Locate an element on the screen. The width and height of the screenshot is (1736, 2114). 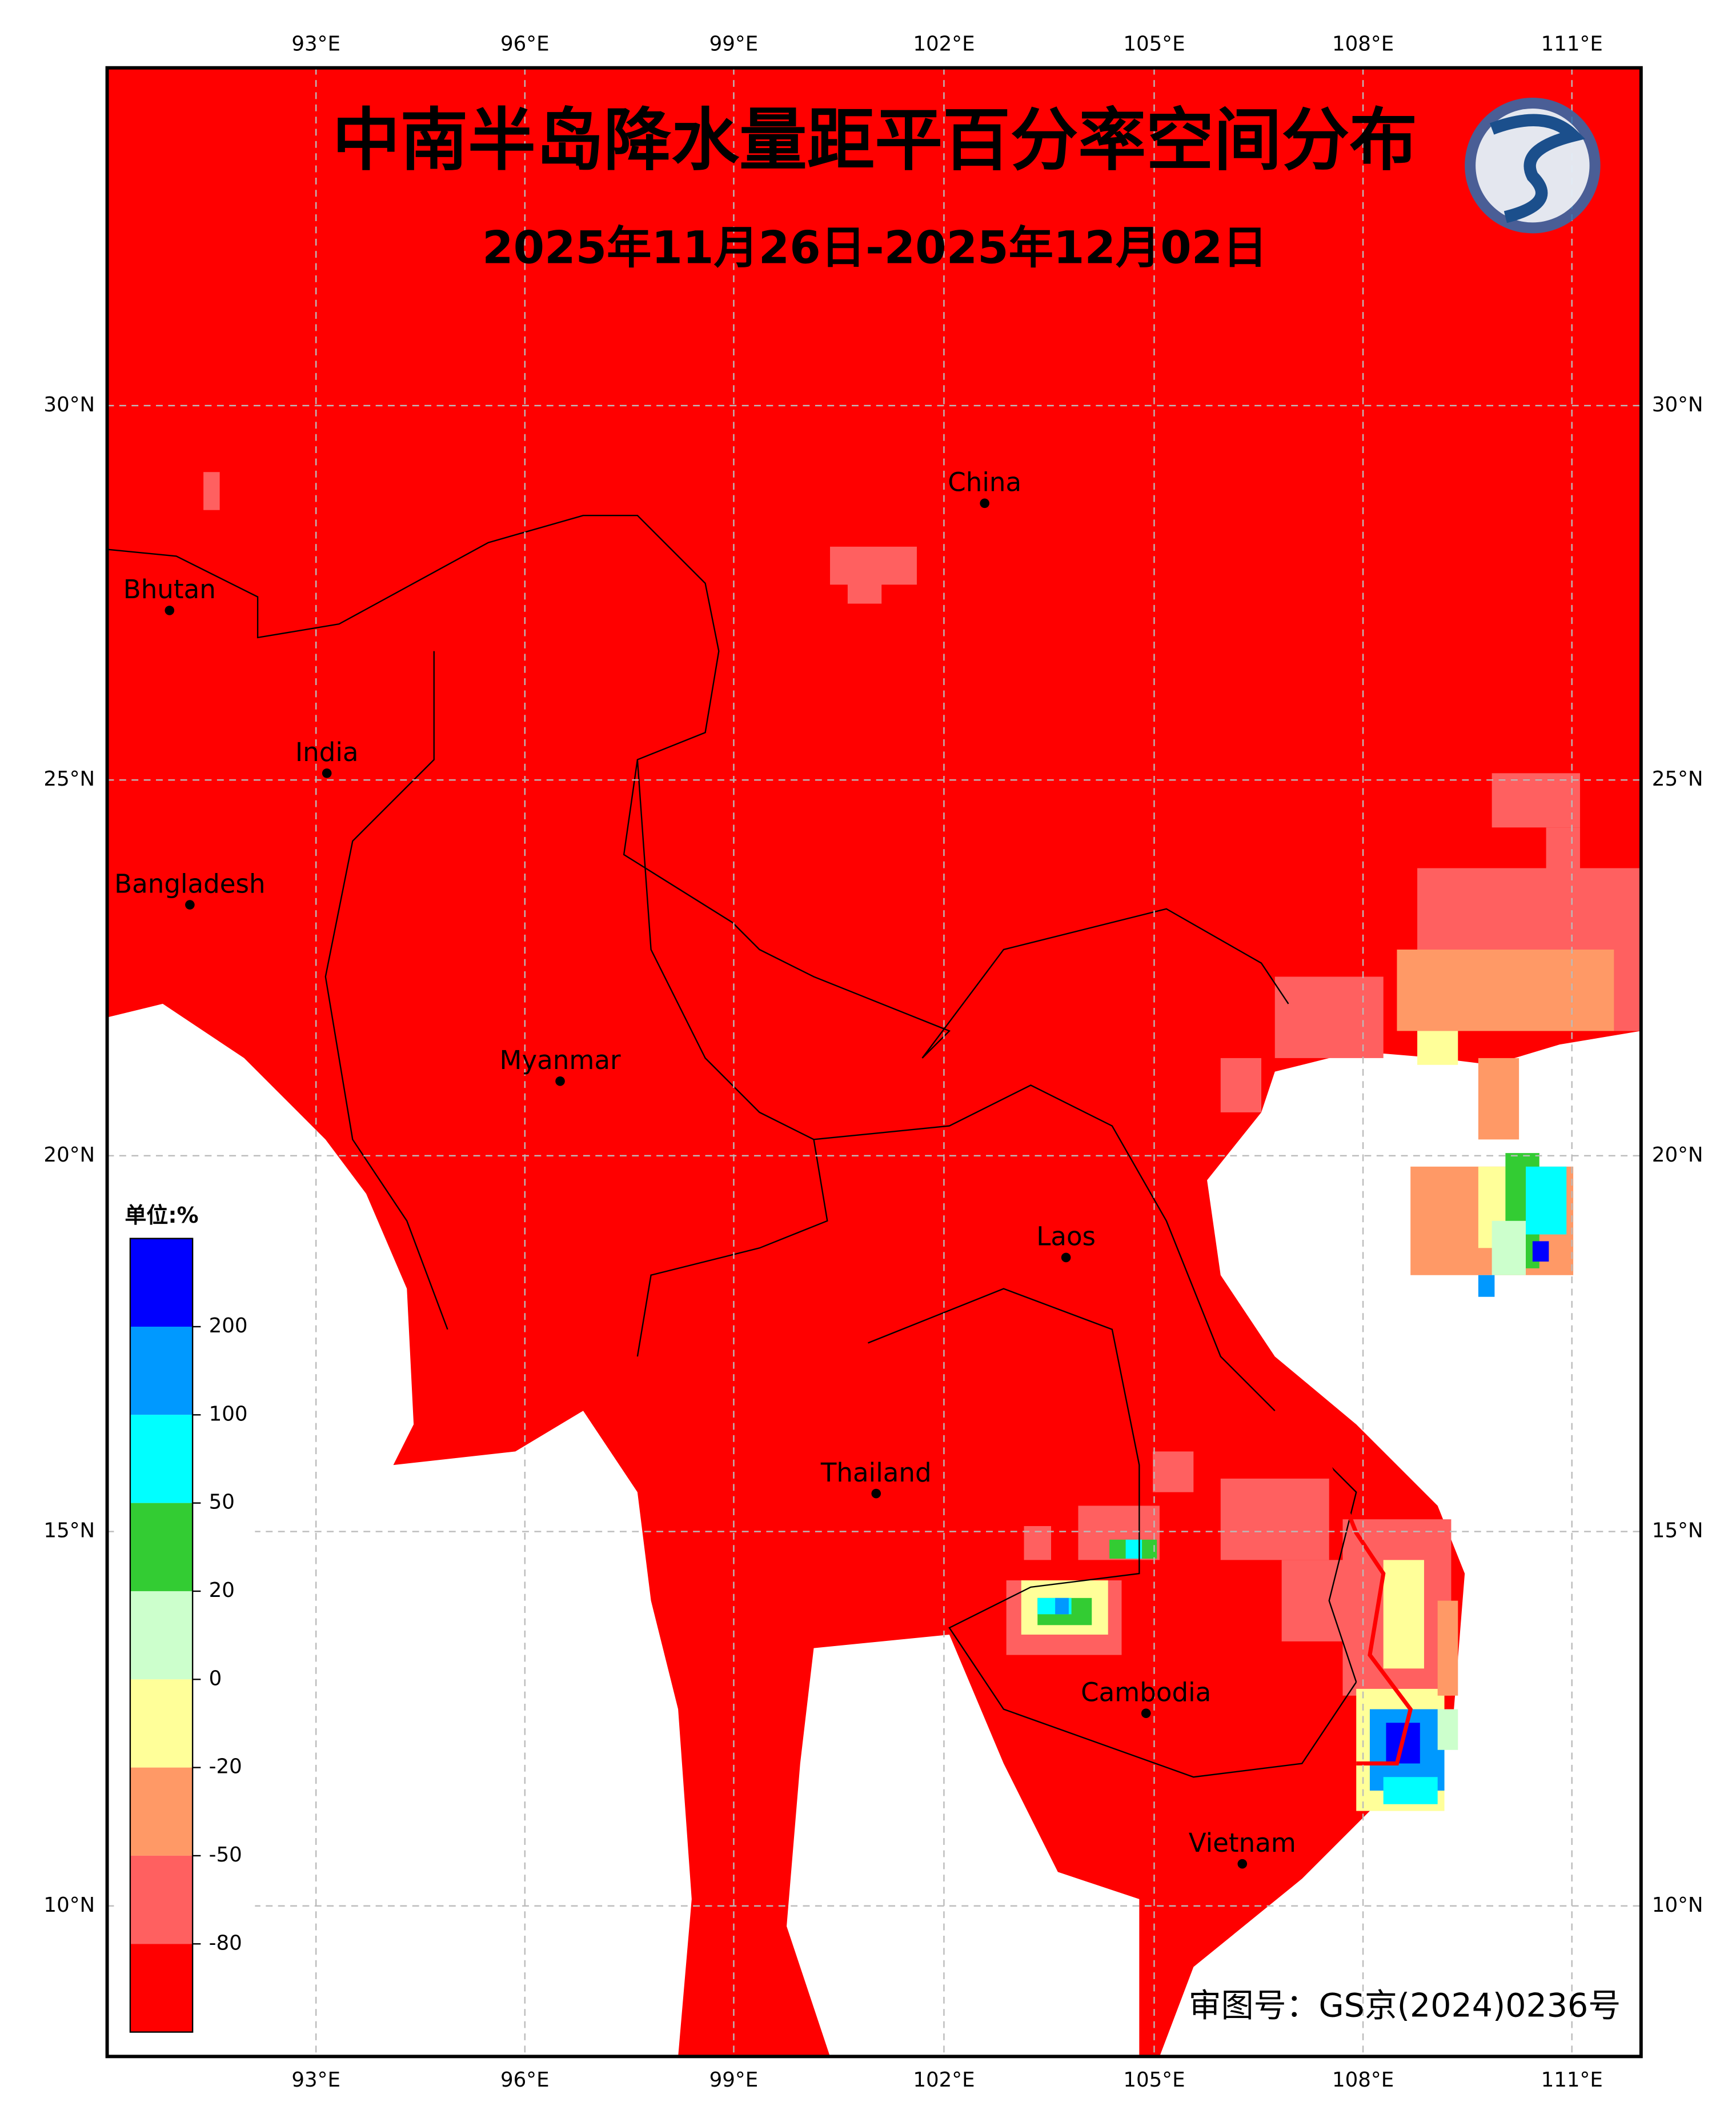
logo is located at coordinates (1533, 165).